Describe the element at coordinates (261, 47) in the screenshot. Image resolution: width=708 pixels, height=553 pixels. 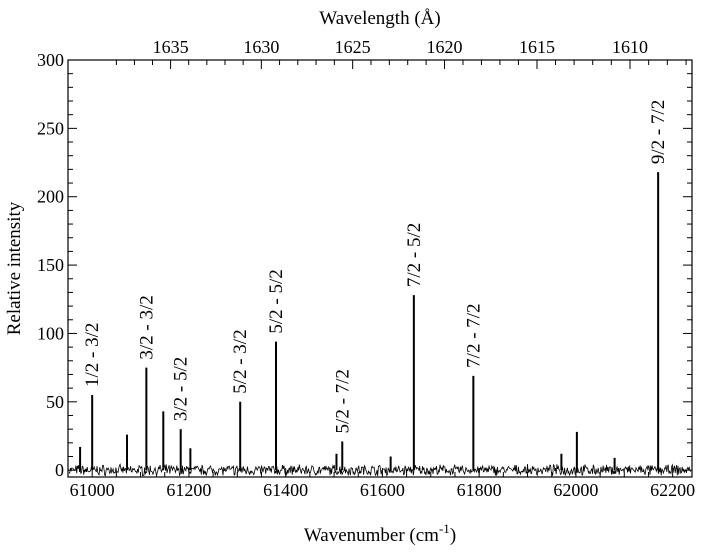
I see `top-tick-label: 1630` at that location.